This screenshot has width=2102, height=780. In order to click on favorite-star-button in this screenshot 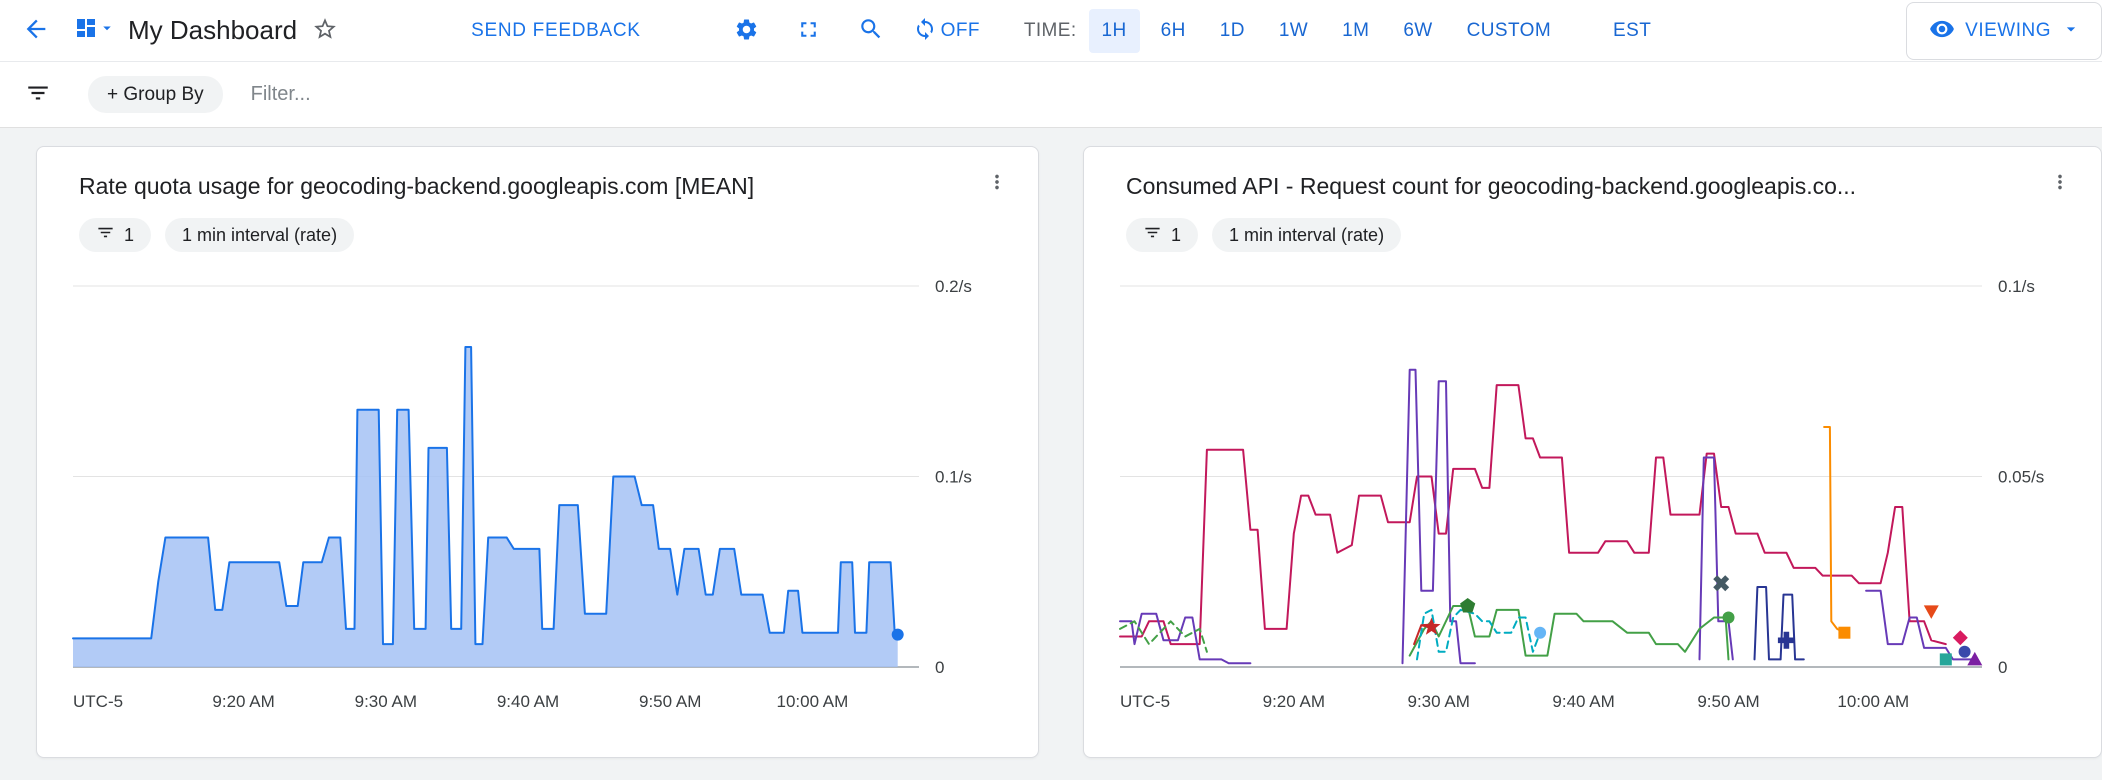, I will do `click(325, 31)`.